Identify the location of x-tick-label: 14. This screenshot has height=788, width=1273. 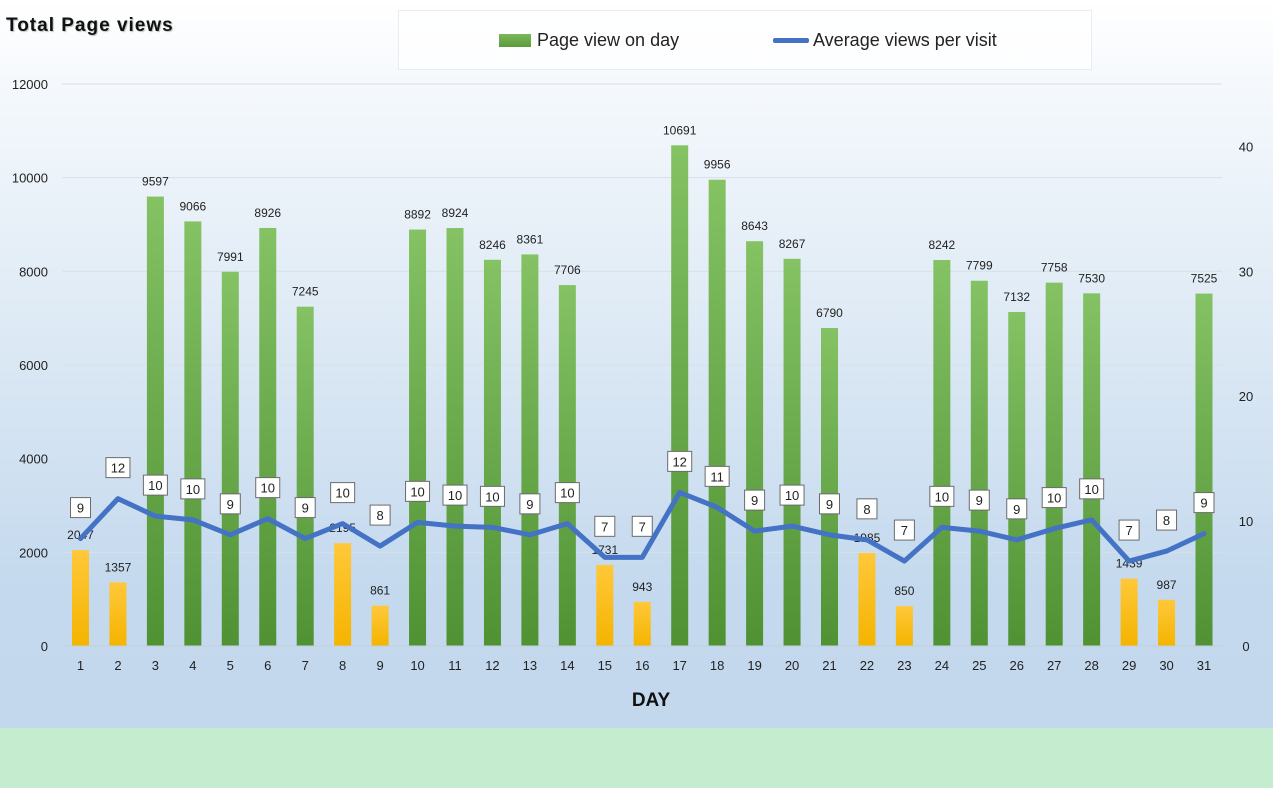
(567, 665).